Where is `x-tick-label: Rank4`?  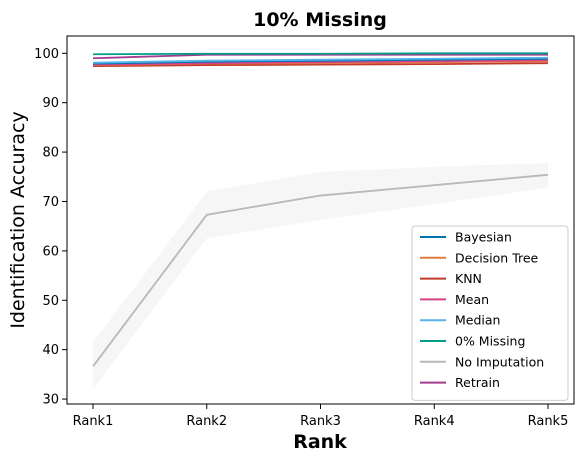
x-tick-label: Rank4 is located at coordinates (434, 421).